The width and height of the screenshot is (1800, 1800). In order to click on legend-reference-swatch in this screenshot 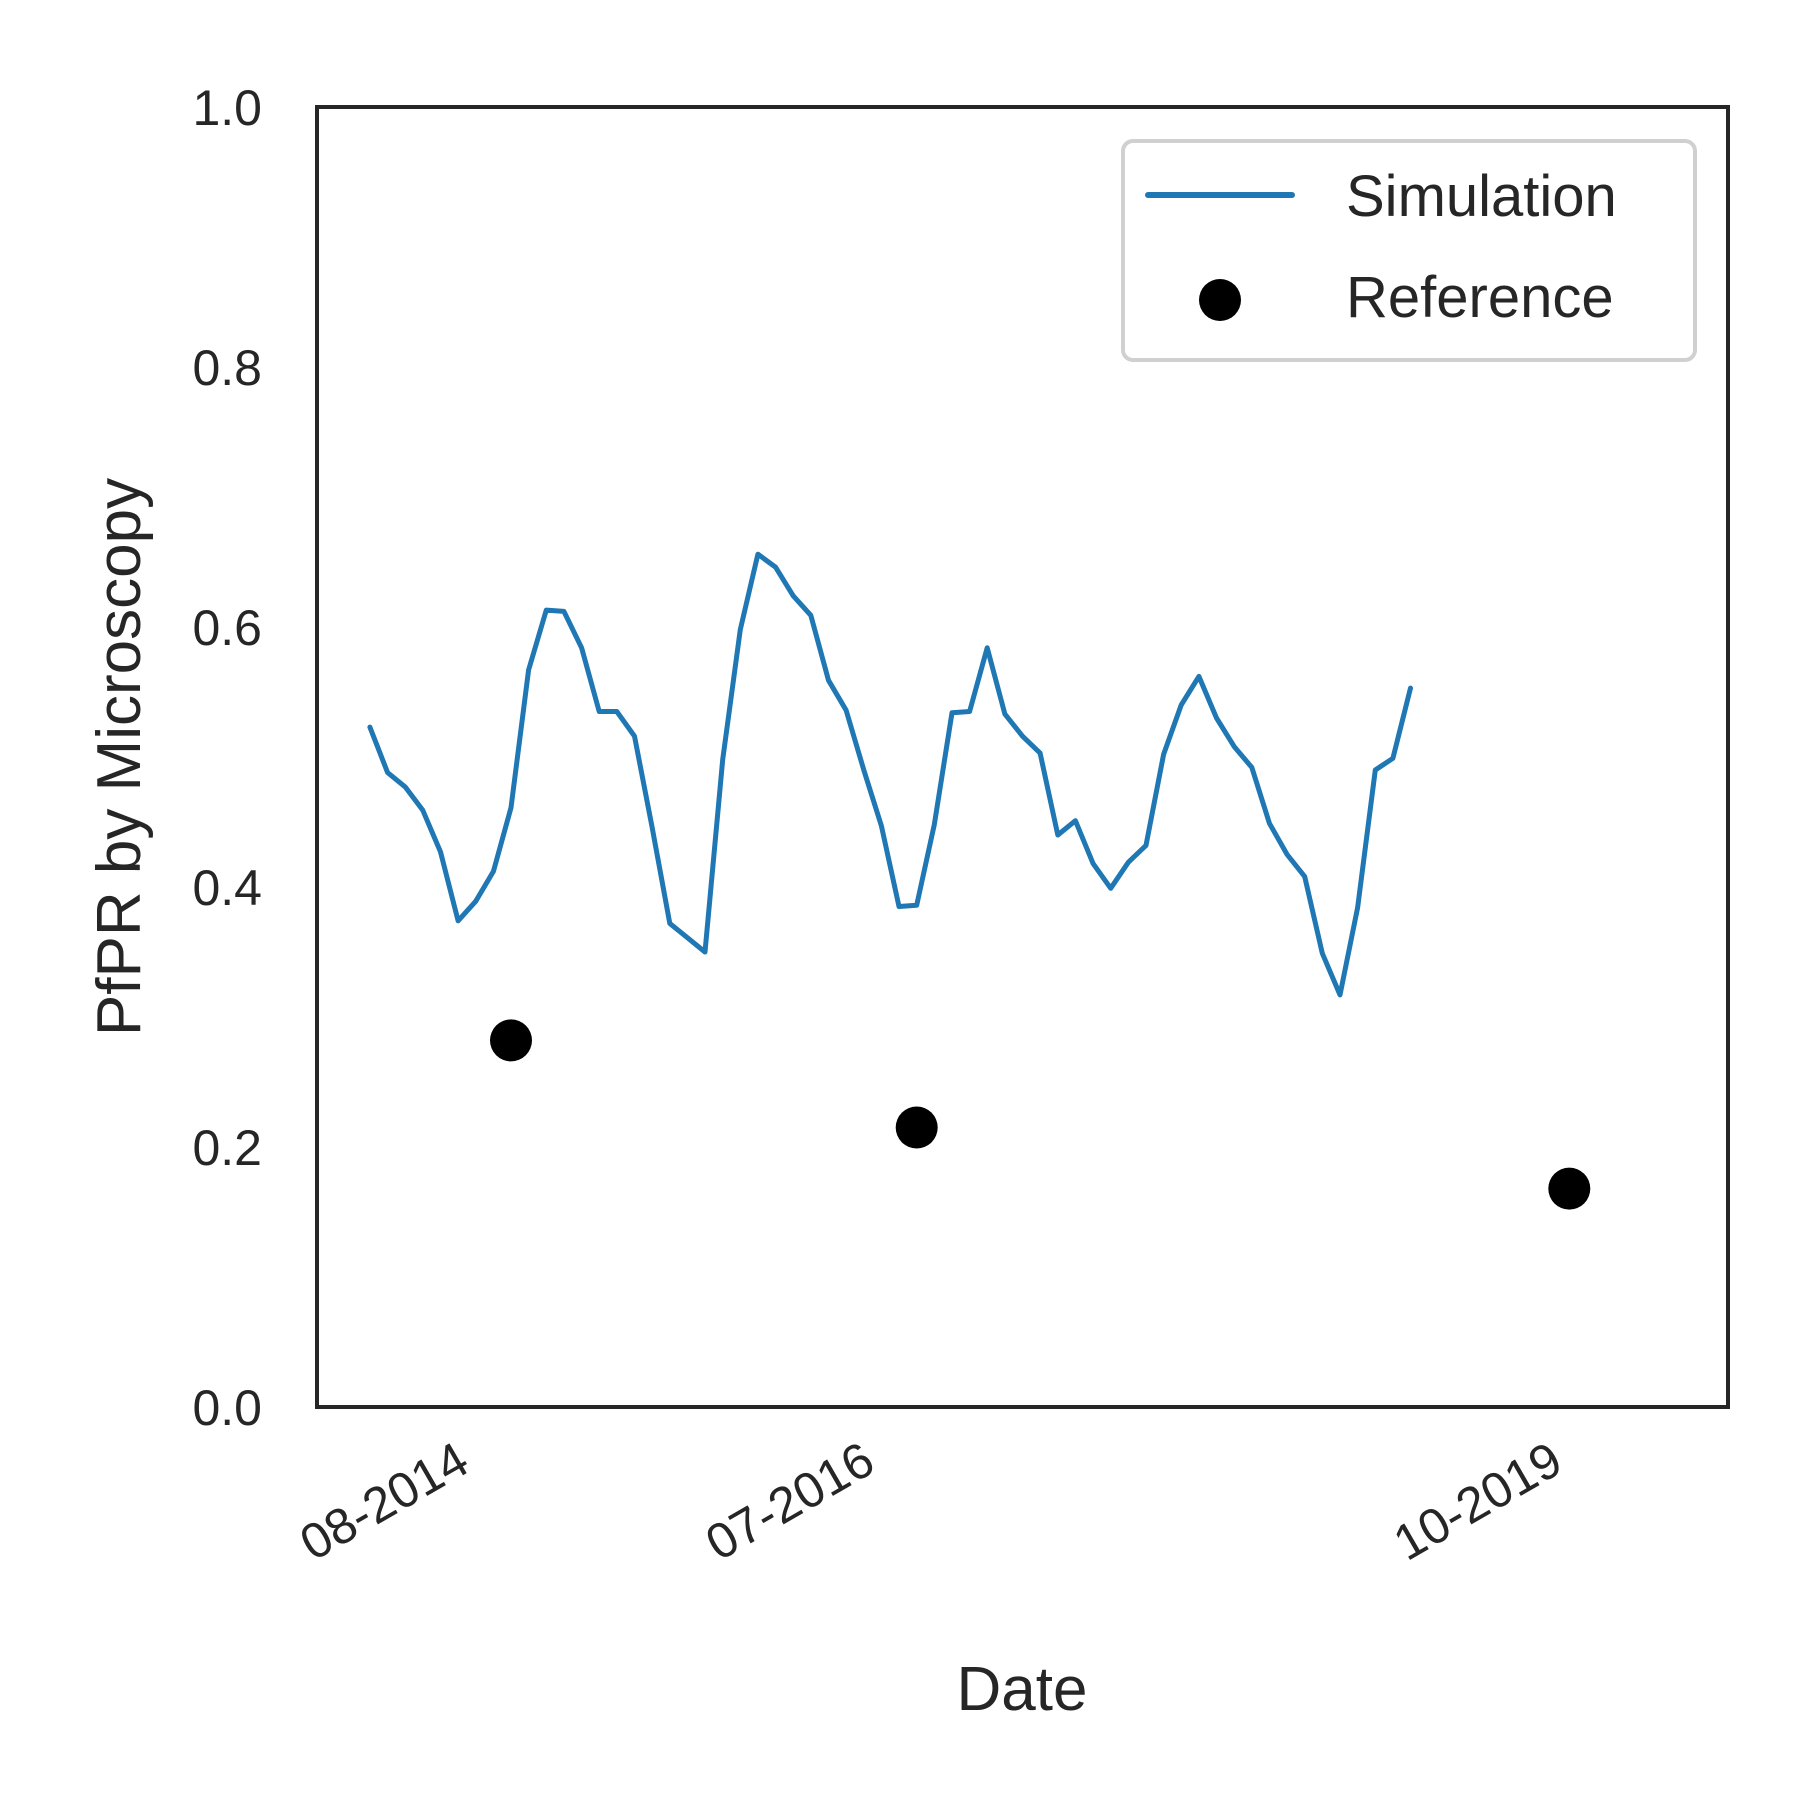, I will do `click(1220, 300)`.